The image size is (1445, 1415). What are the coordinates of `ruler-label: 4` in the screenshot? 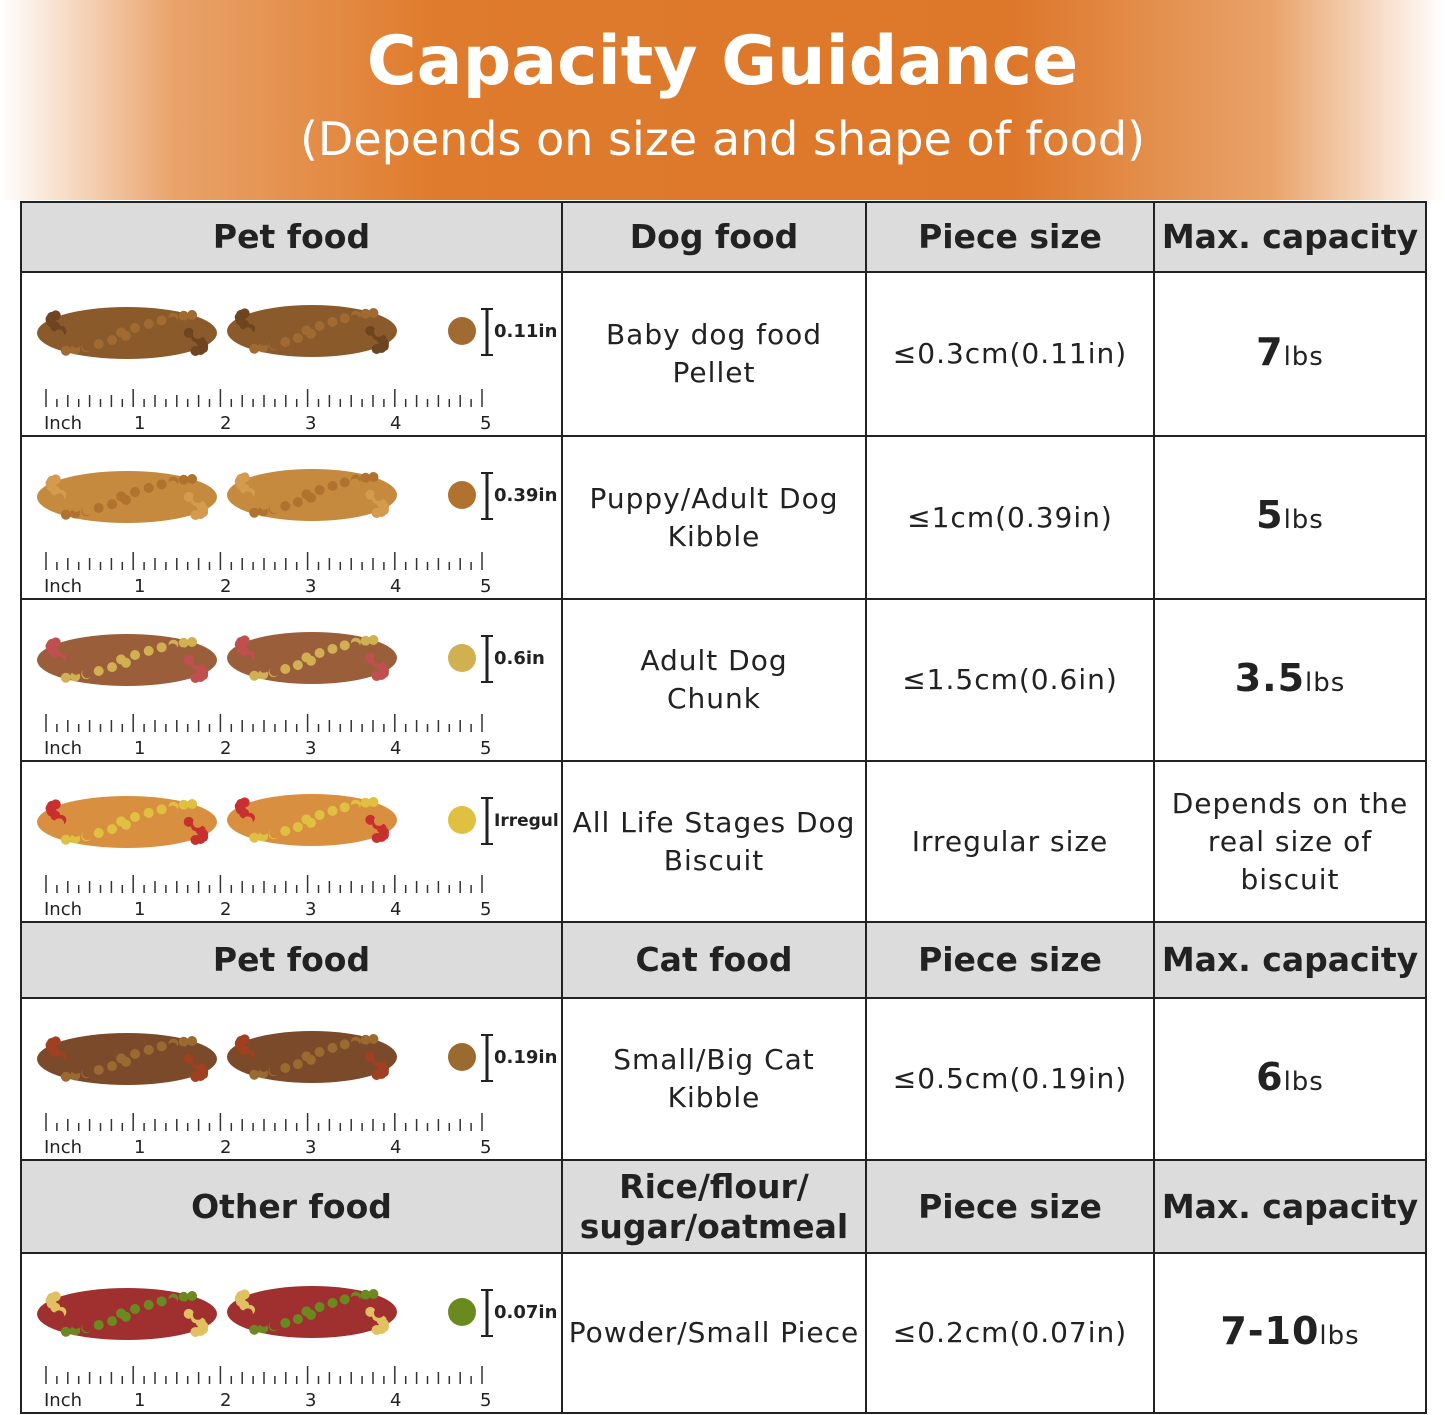 It's located at (395, 423).